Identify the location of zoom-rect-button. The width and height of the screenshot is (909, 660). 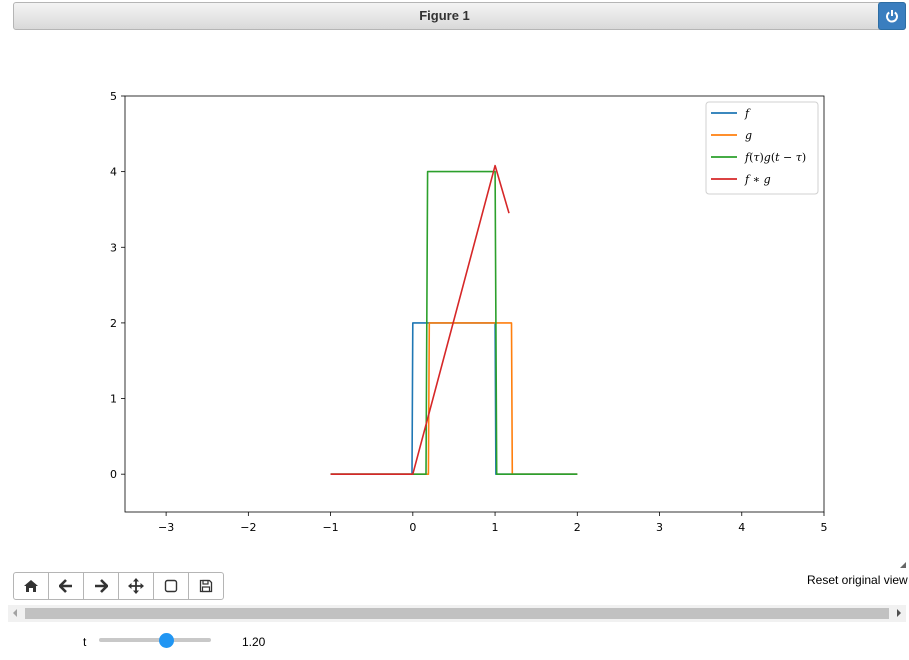
(171, 586).